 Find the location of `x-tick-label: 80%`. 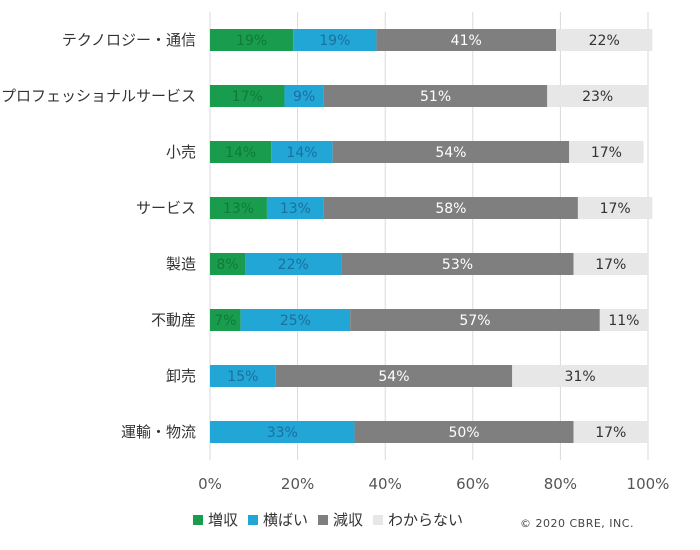

x-tick-label: 80% is located at coordinates (560, 484).